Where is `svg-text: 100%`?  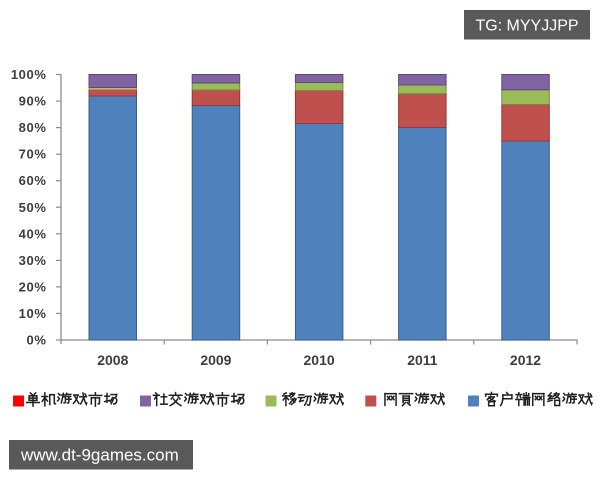 svg-text: 100% is located at coordinates (29, 74).